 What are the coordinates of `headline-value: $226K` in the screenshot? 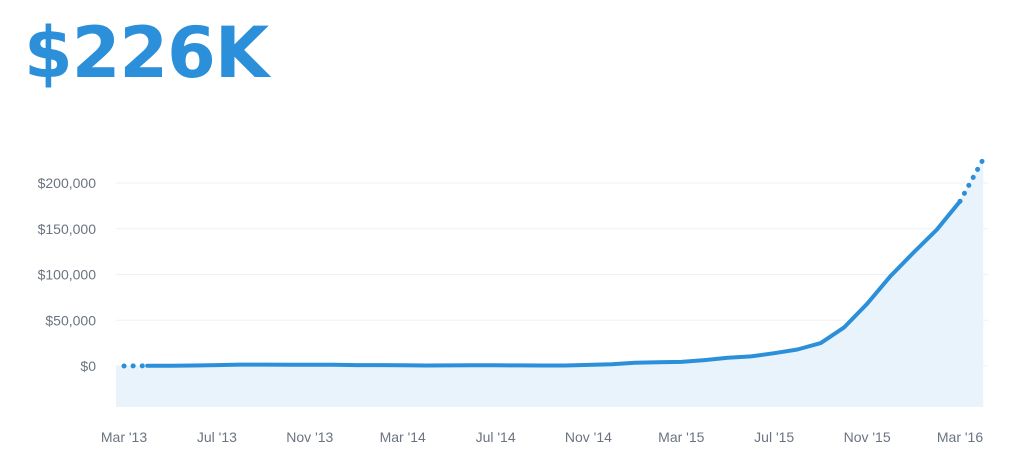 It's located at (146, 53).